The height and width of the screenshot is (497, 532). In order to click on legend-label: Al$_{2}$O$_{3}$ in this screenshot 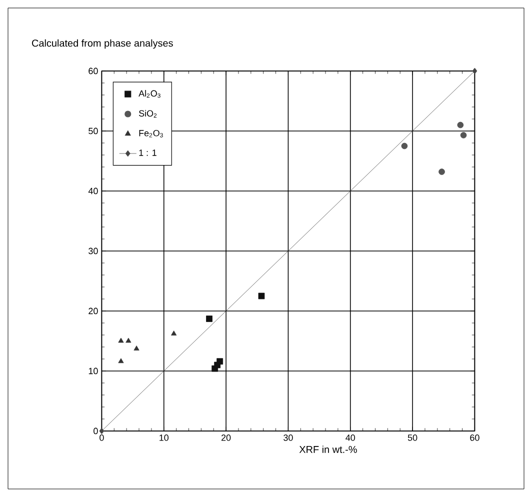, I will do `click(149, 94)`.